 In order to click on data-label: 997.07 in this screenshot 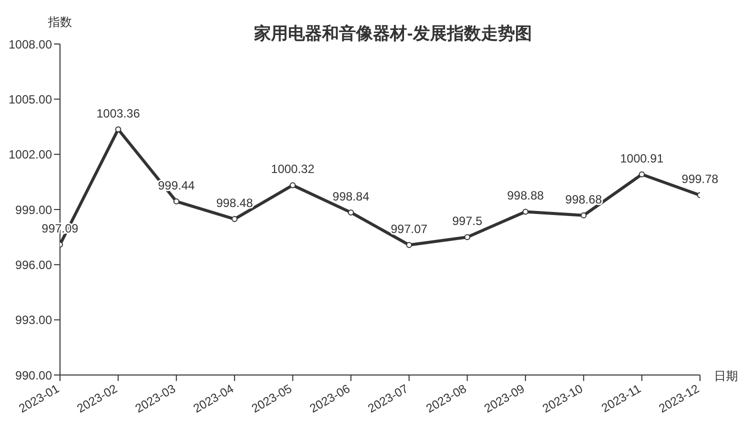, I will do `click(409, 229)`.